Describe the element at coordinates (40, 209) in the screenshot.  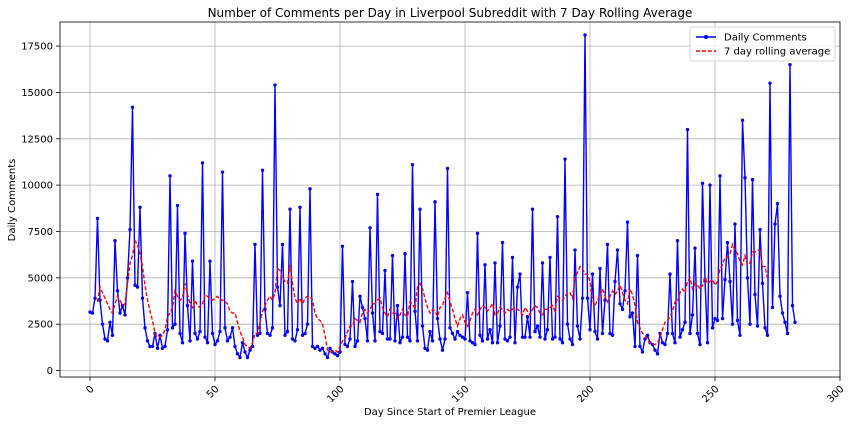
I see `y-axis: 0 2500 5000 7500 10000 12500 15000 17500` at that location.